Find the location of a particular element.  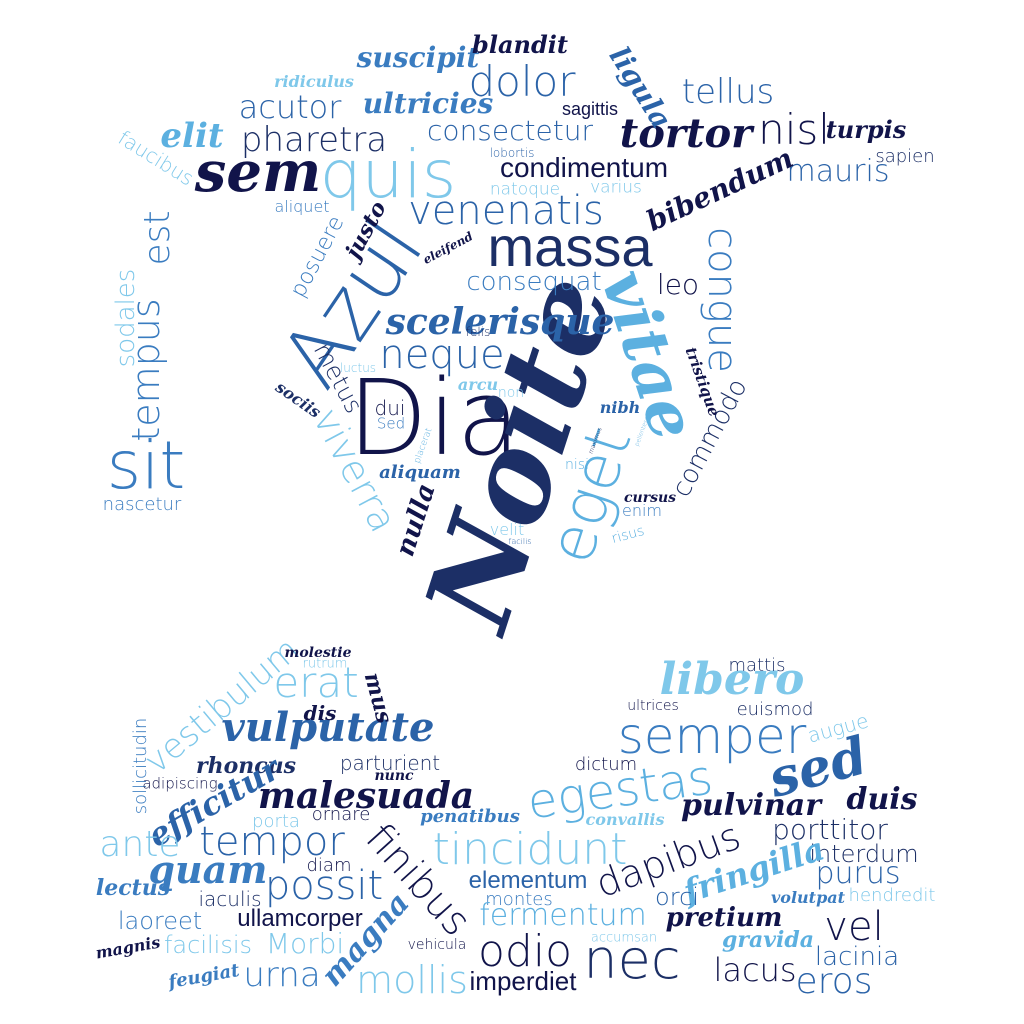

word-nibh: nibh is located at coordinates (620, 407).